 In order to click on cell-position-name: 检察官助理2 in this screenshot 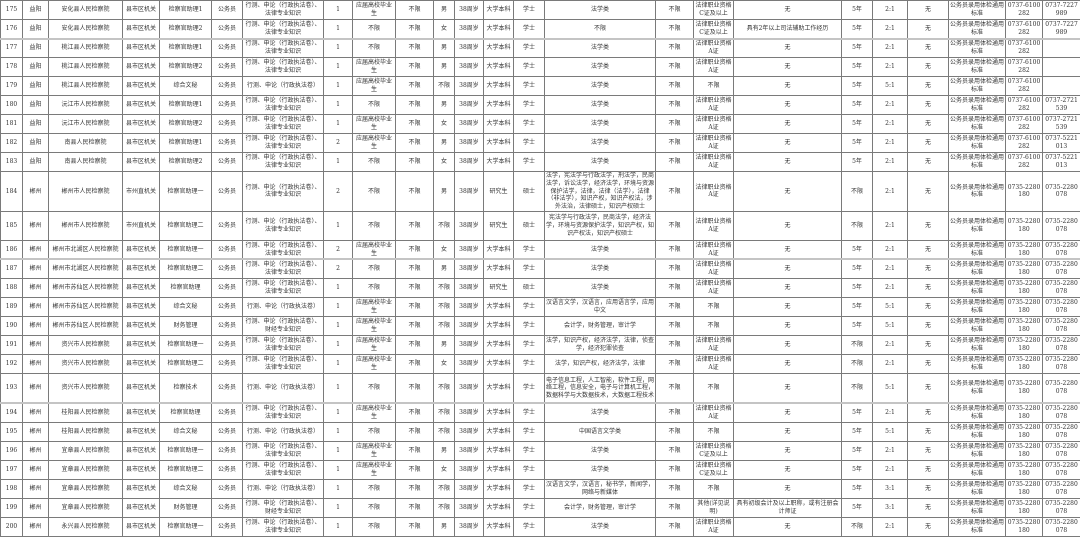, I will do `click(186, 67)`.